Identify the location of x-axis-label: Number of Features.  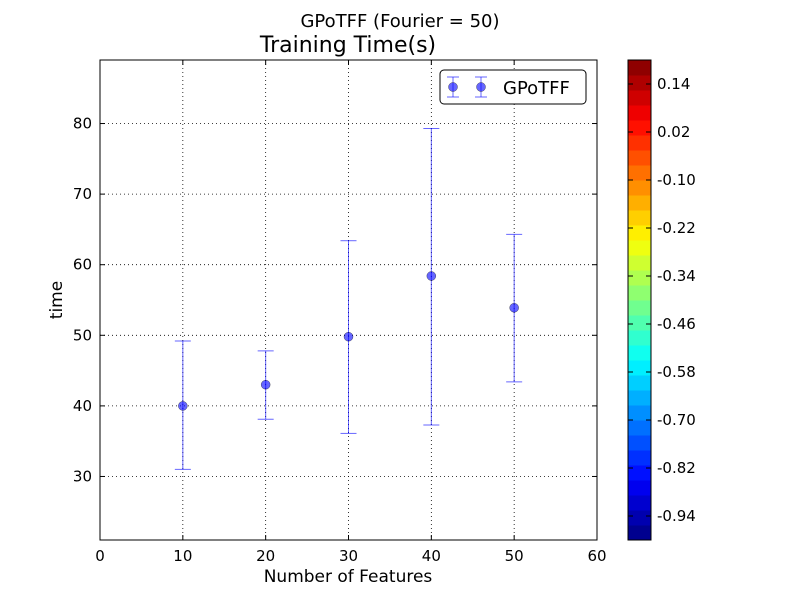
(348, 577).